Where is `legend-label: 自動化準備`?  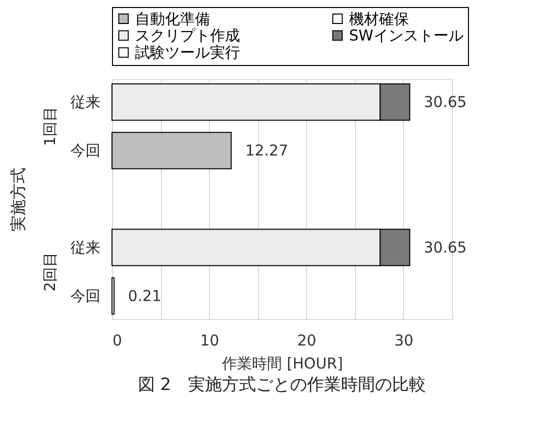
legend-label: 自動化準備 is located at coordinates (172, 19).